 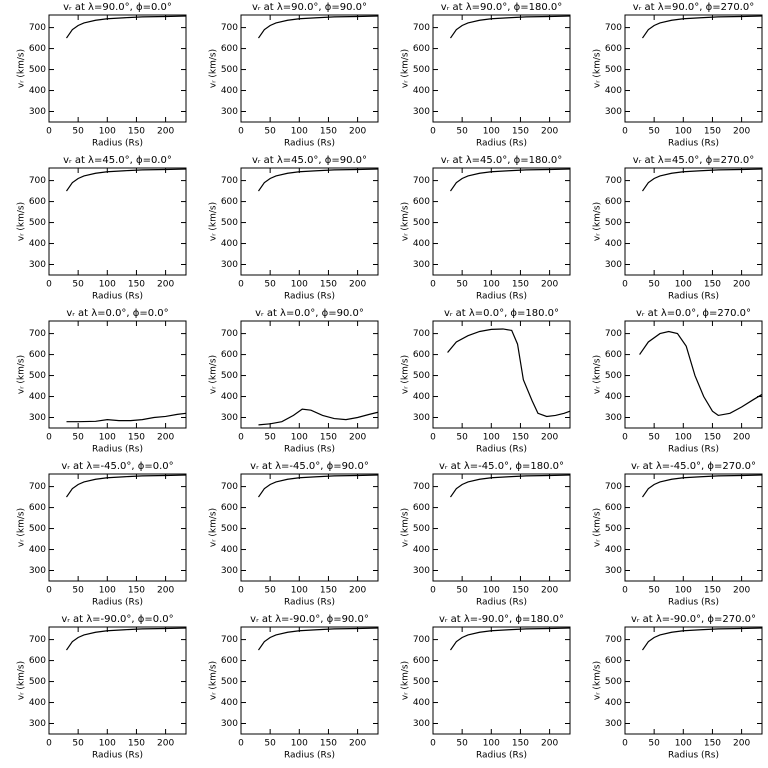 I want to click on chart-title: vᵣ at λ=-90.0°, ϕ=90.0°, so click(x=309, y=619).